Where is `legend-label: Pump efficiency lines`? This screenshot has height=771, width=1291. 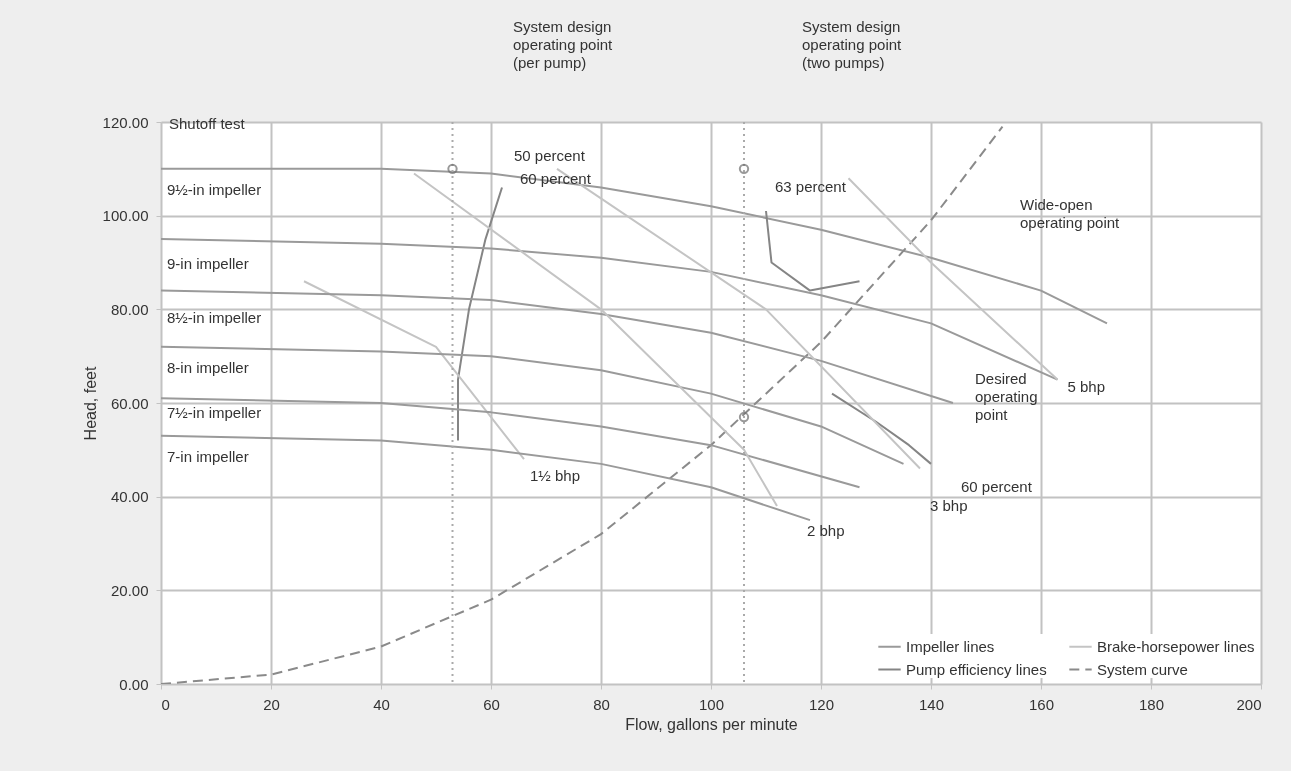 legend-label: Pump efficiency lines is located at coordinates (976, 669).